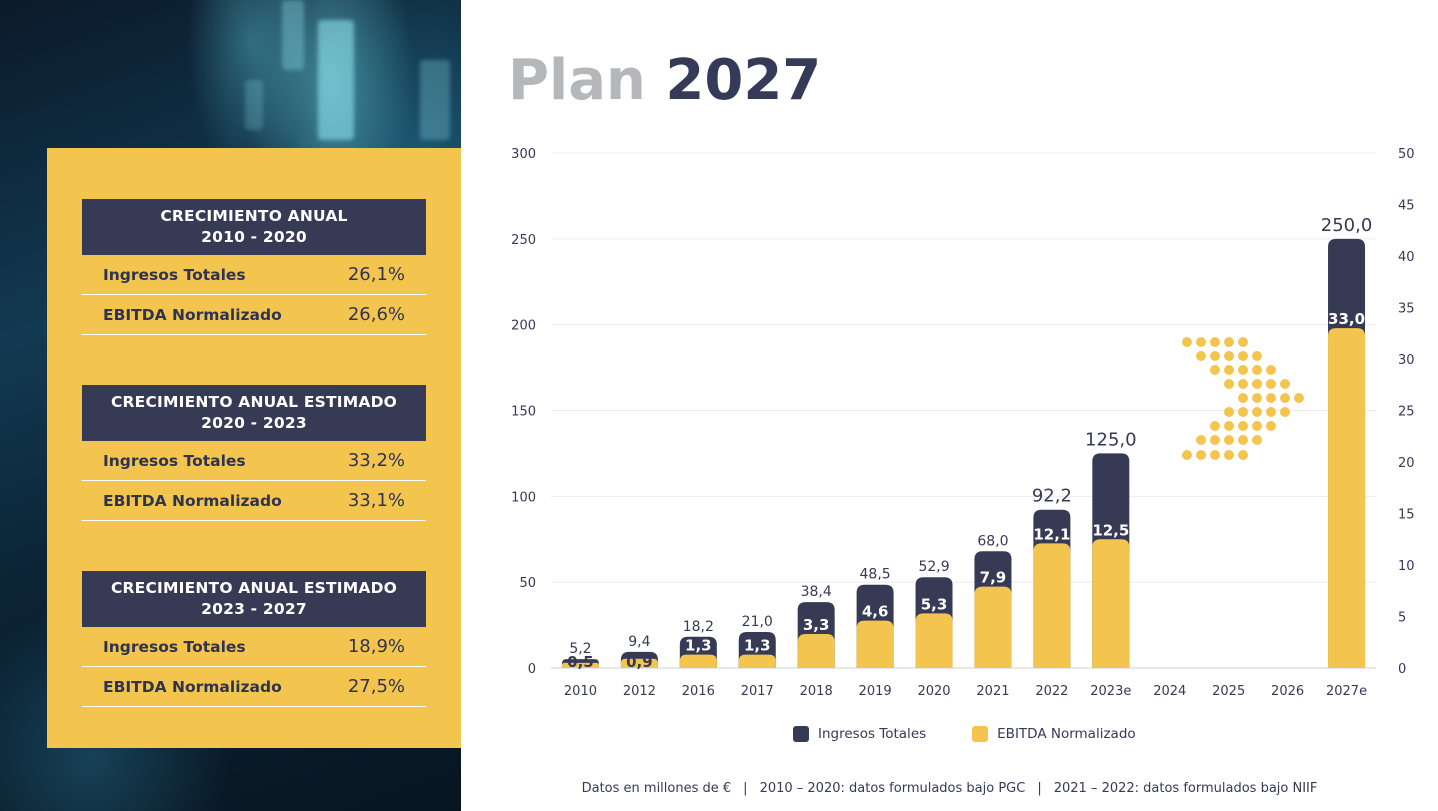  Describe the element at coordinates (1406, 309) in the screenshot. I see `y-right-tick-label: 35` at that location.